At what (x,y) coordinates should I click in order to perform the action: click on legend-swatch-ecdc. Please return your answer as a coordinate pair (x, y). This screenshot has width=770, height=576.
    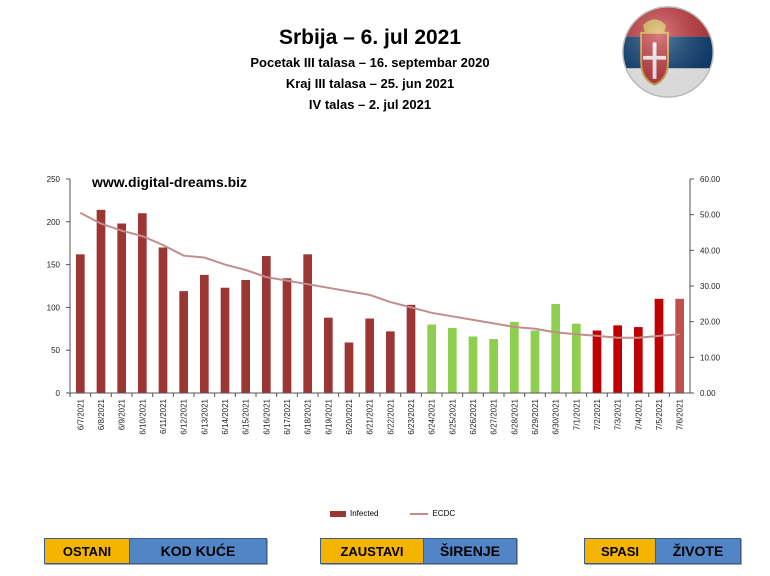
    Looking at the image, I should click on (419, 513).